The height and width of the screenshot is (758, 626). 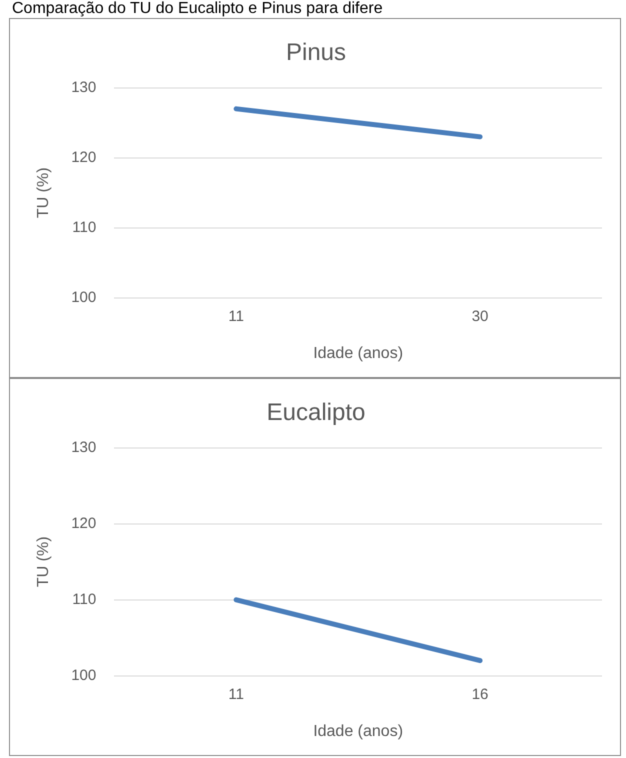 What do you see at coordinates (316, 52) in the screenshot?
I see `chart-title: Pinus` at bounding box center [316, 52].